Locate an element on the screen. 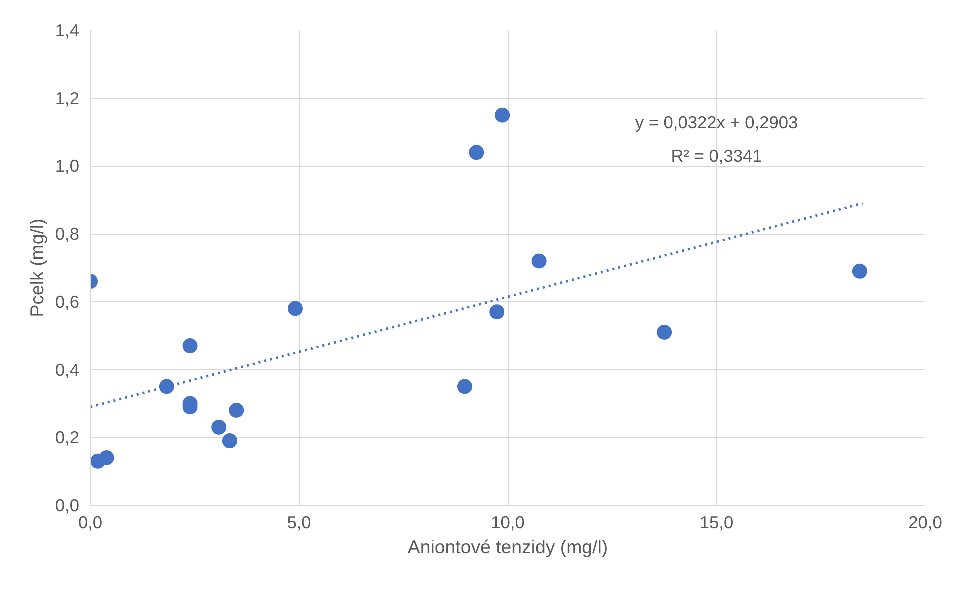  y-tick-label: 0,4 is located at coordinates (67, 370).